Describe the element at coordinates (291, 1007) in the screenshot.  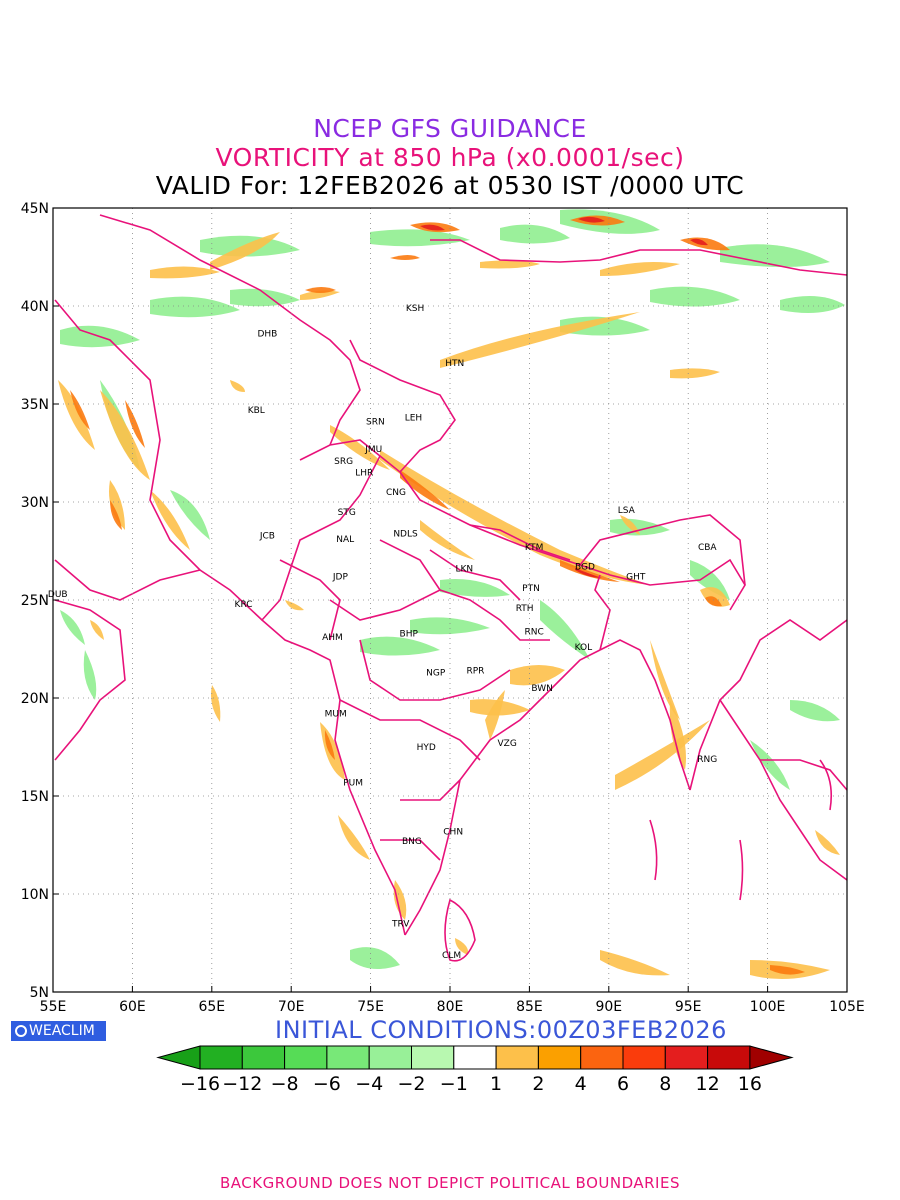
I see `lon-label: 70E` at that location.